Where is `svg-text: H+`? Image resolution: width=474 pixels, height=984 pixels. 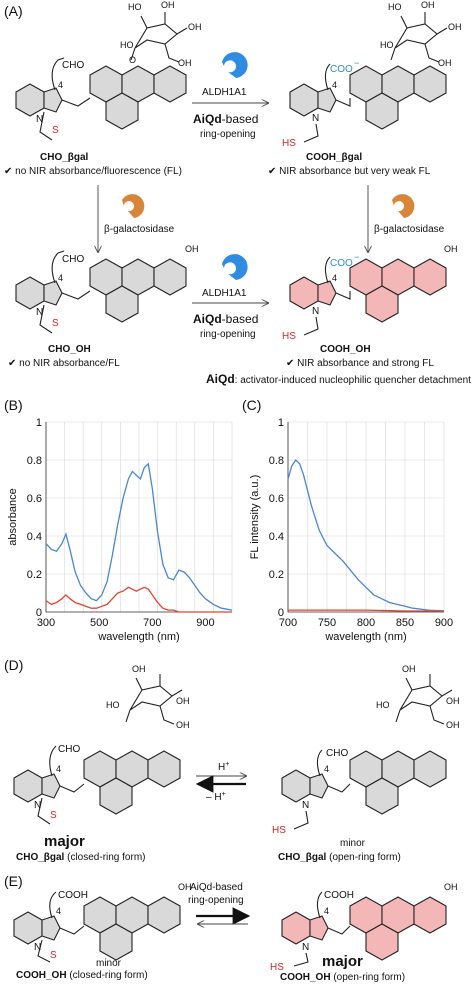
svg-text: H+ is located at coordinates (223, 767).